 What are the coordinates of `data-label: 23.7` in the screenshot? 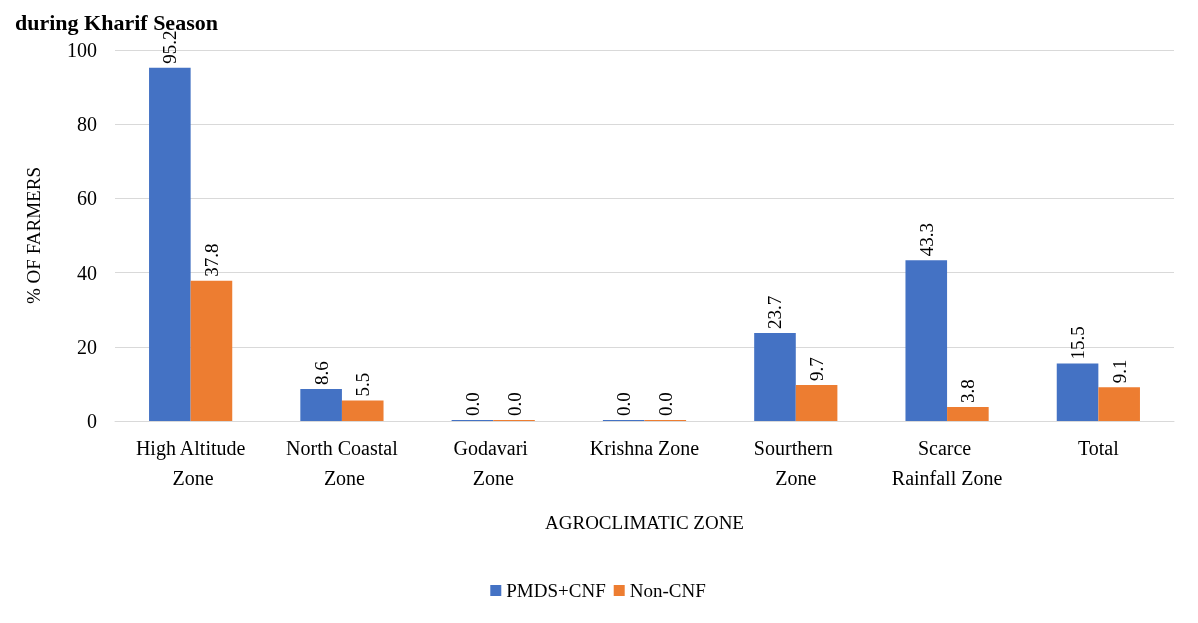 It's located at (775, 312).